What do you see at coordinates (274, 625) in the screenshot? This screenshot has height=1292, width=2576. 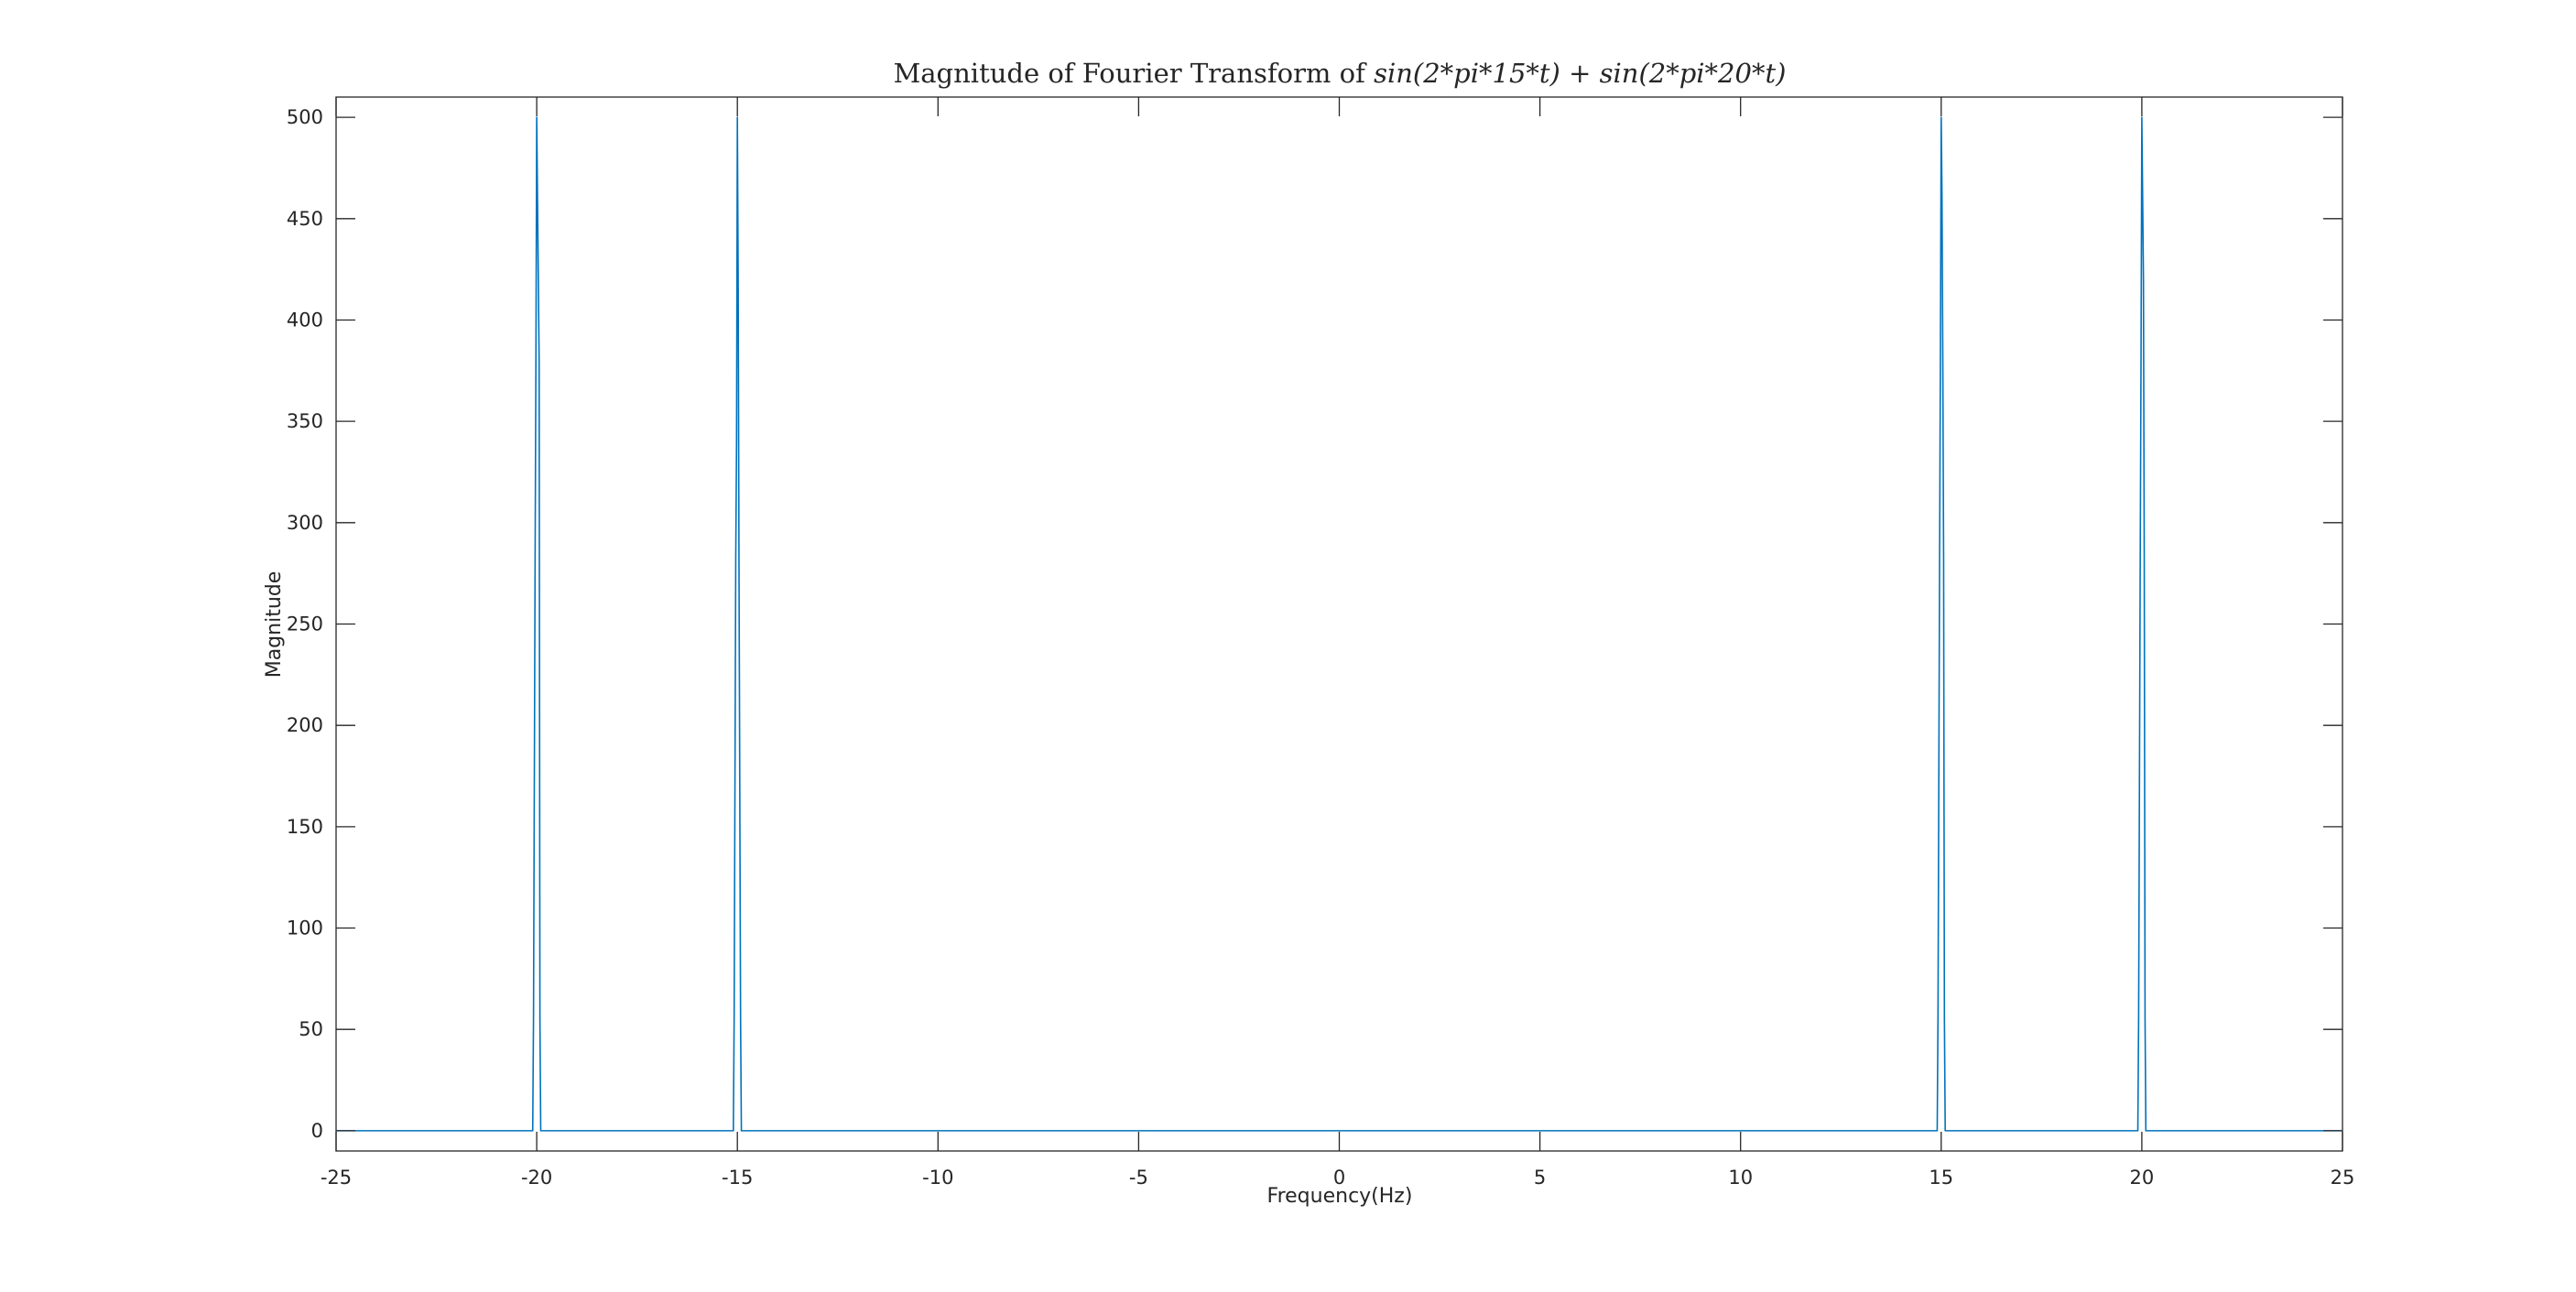 I see `y-axis-label: Magnitude` at bounding box center [274, 625].